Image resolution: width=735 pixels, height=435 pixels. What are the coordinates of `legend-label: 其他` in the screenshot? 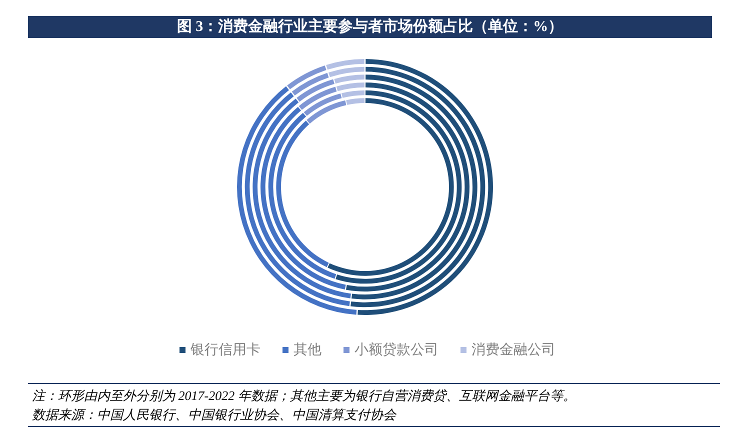 It's located at (308, 350).